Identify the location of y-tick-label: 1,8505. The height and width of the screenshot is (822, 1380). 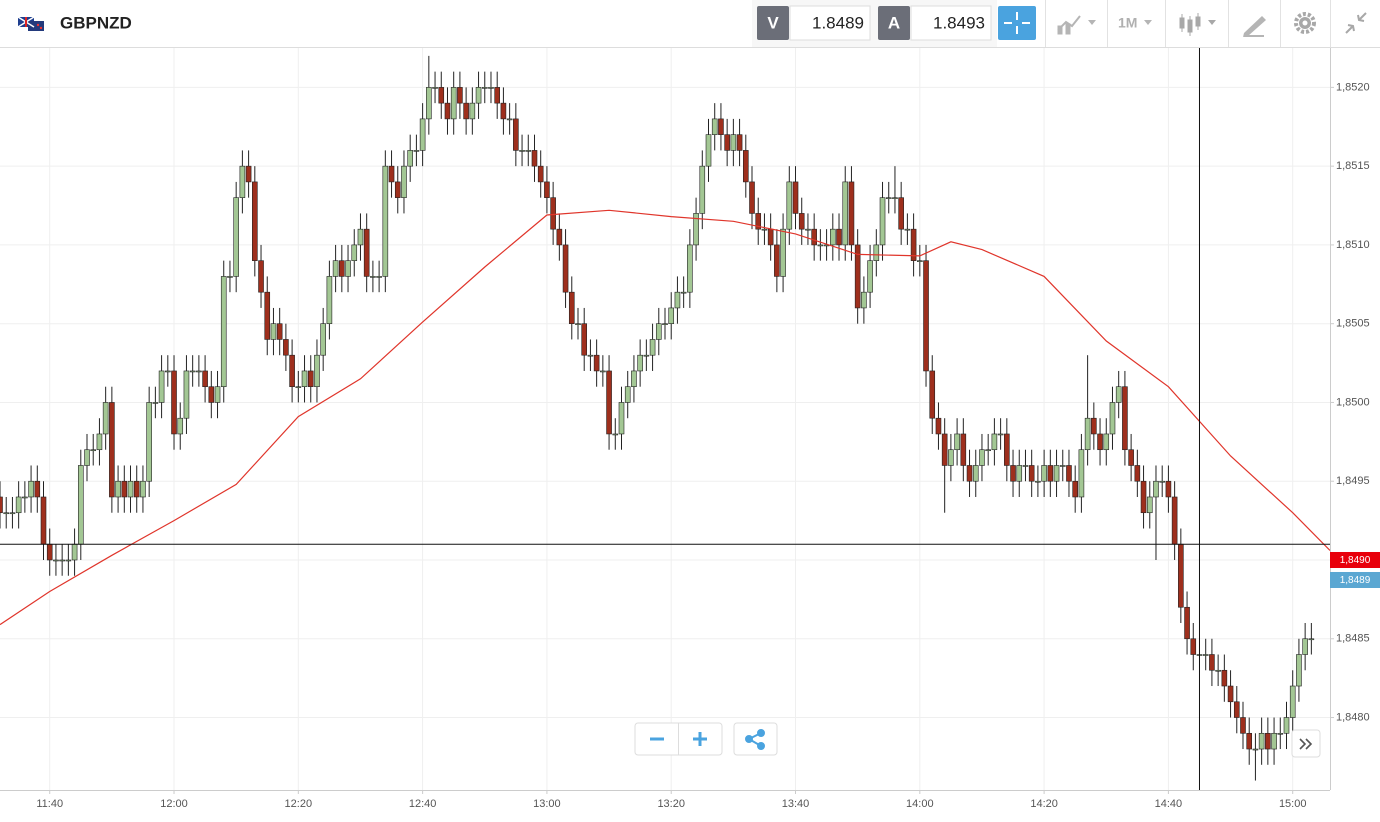
(1353, 324).